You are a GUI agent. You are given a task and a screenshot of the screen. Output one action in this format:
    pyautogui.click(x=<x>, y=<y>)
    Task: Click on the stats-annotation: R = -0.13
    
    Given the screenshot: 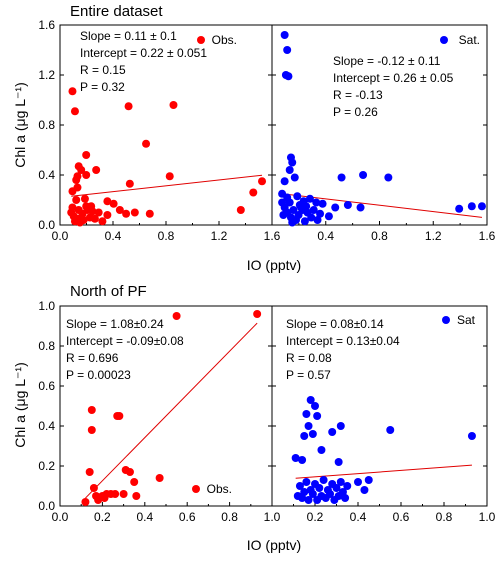 What is the action you would take?
    pyautogui.click(x=358, y=95)
    